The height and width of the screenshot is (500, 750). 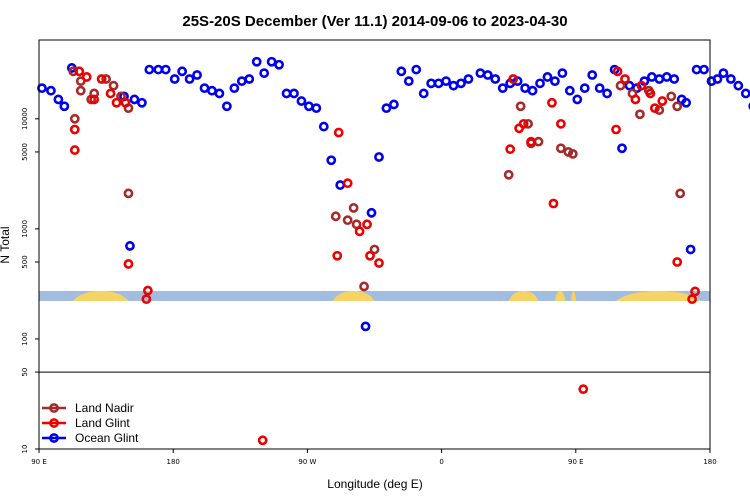 What do you see at coordinates (25, 119) in the screenshot?
I see `y-tick-label: 10000` at bounding box center [25, 119].